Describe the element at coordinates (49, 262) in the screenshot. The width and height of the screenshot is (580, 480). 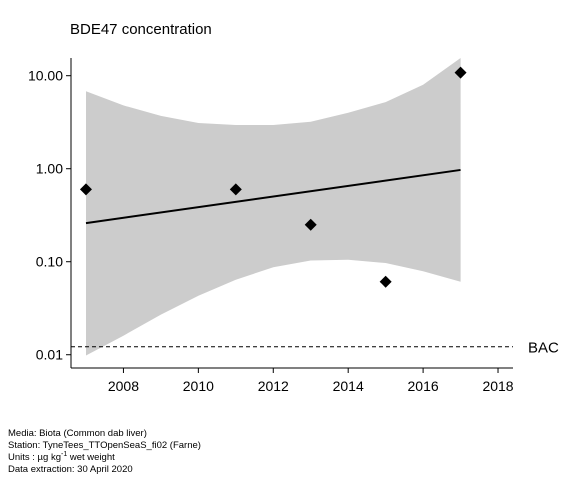
I see `y-tick-label: 0.10` at that location.